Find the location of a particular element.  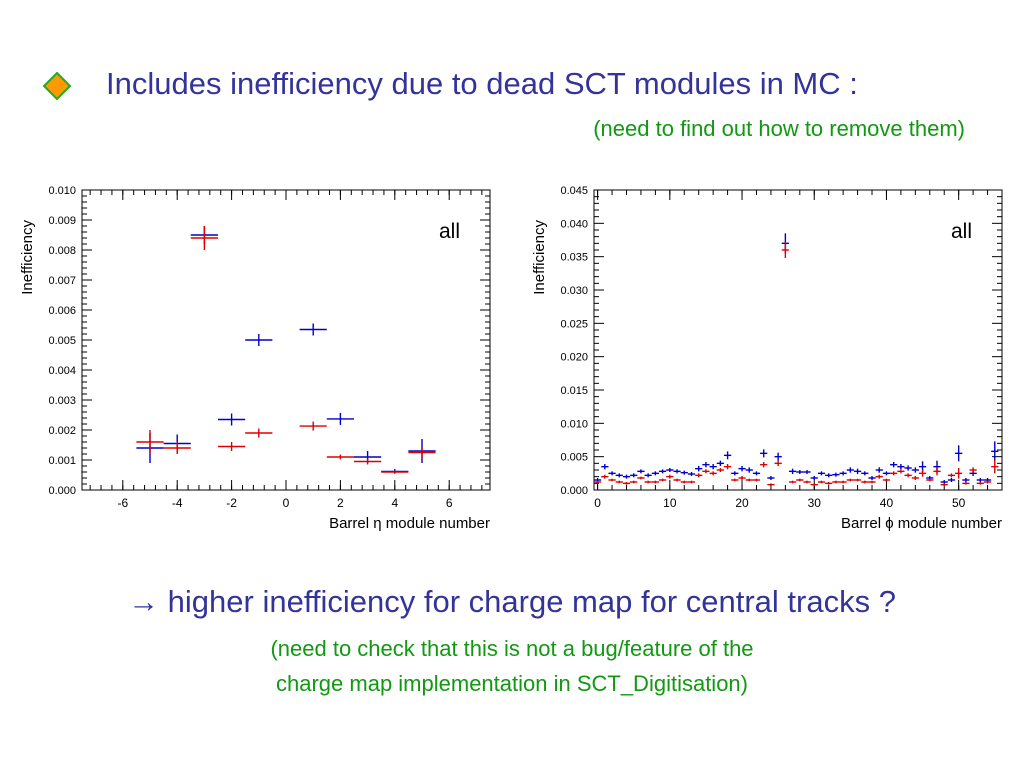

y-axis-label: Inefficiency is located at coordinates (539, 257).